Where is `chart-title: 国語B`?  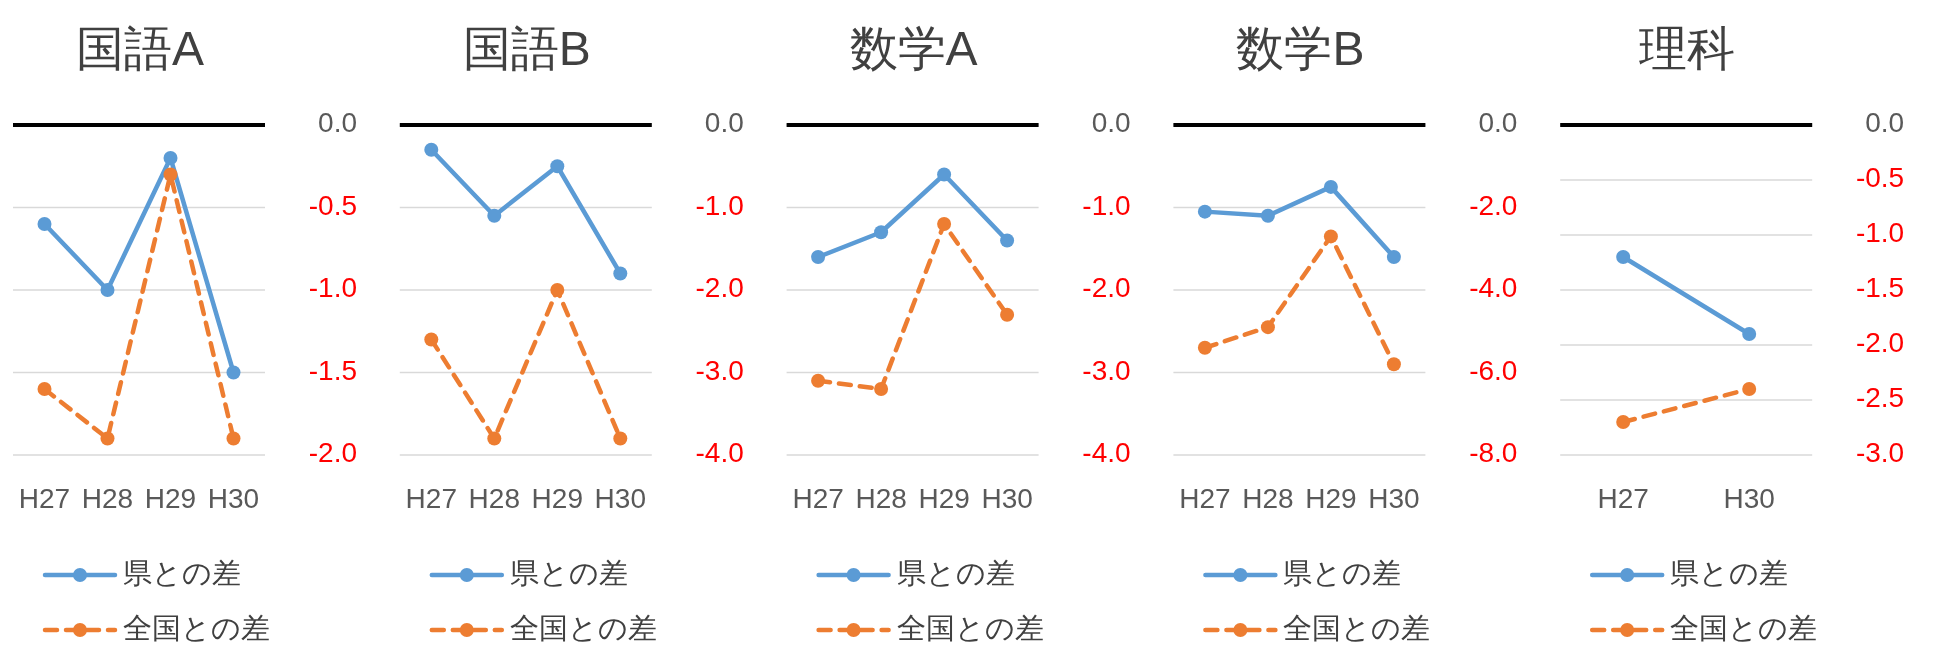 chart-title: 国語B is located at coordinates (526, 48).